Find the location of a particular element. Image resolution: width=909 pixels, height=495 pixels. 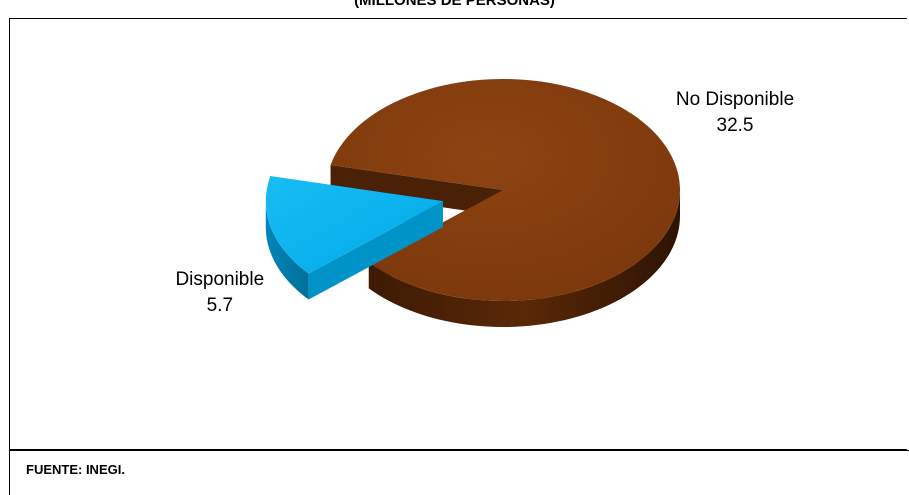

data-label-no-disponible: No Disponible is located at coordinates (735, 99).